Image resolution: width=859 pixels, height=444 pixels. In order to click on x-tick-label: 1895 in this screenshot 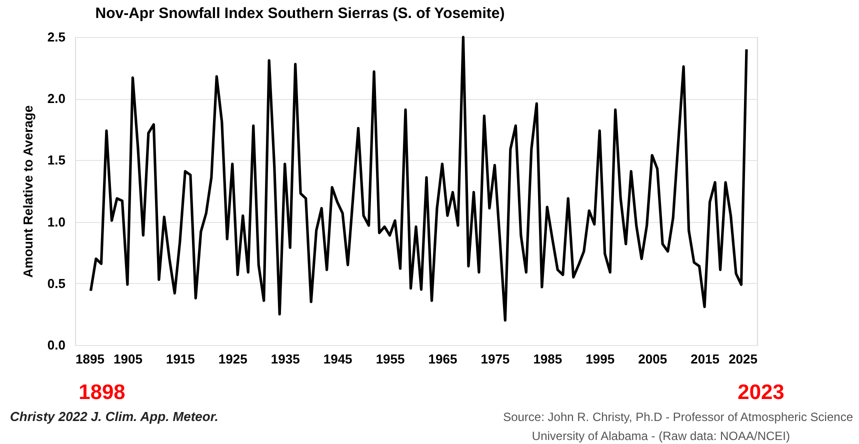, I will do `click(90, 359)`.